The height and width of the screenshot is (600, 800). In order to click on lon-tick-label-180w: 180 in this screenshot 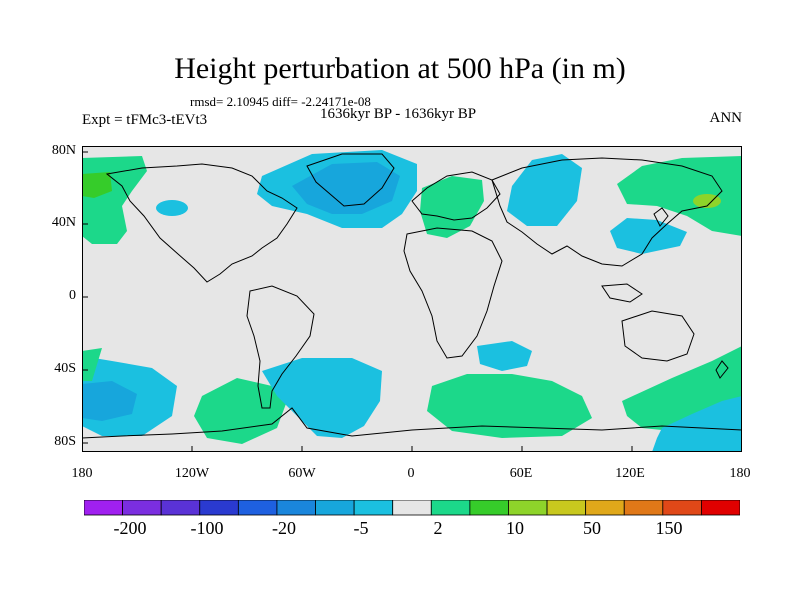, I will do `click(82, 473)`.